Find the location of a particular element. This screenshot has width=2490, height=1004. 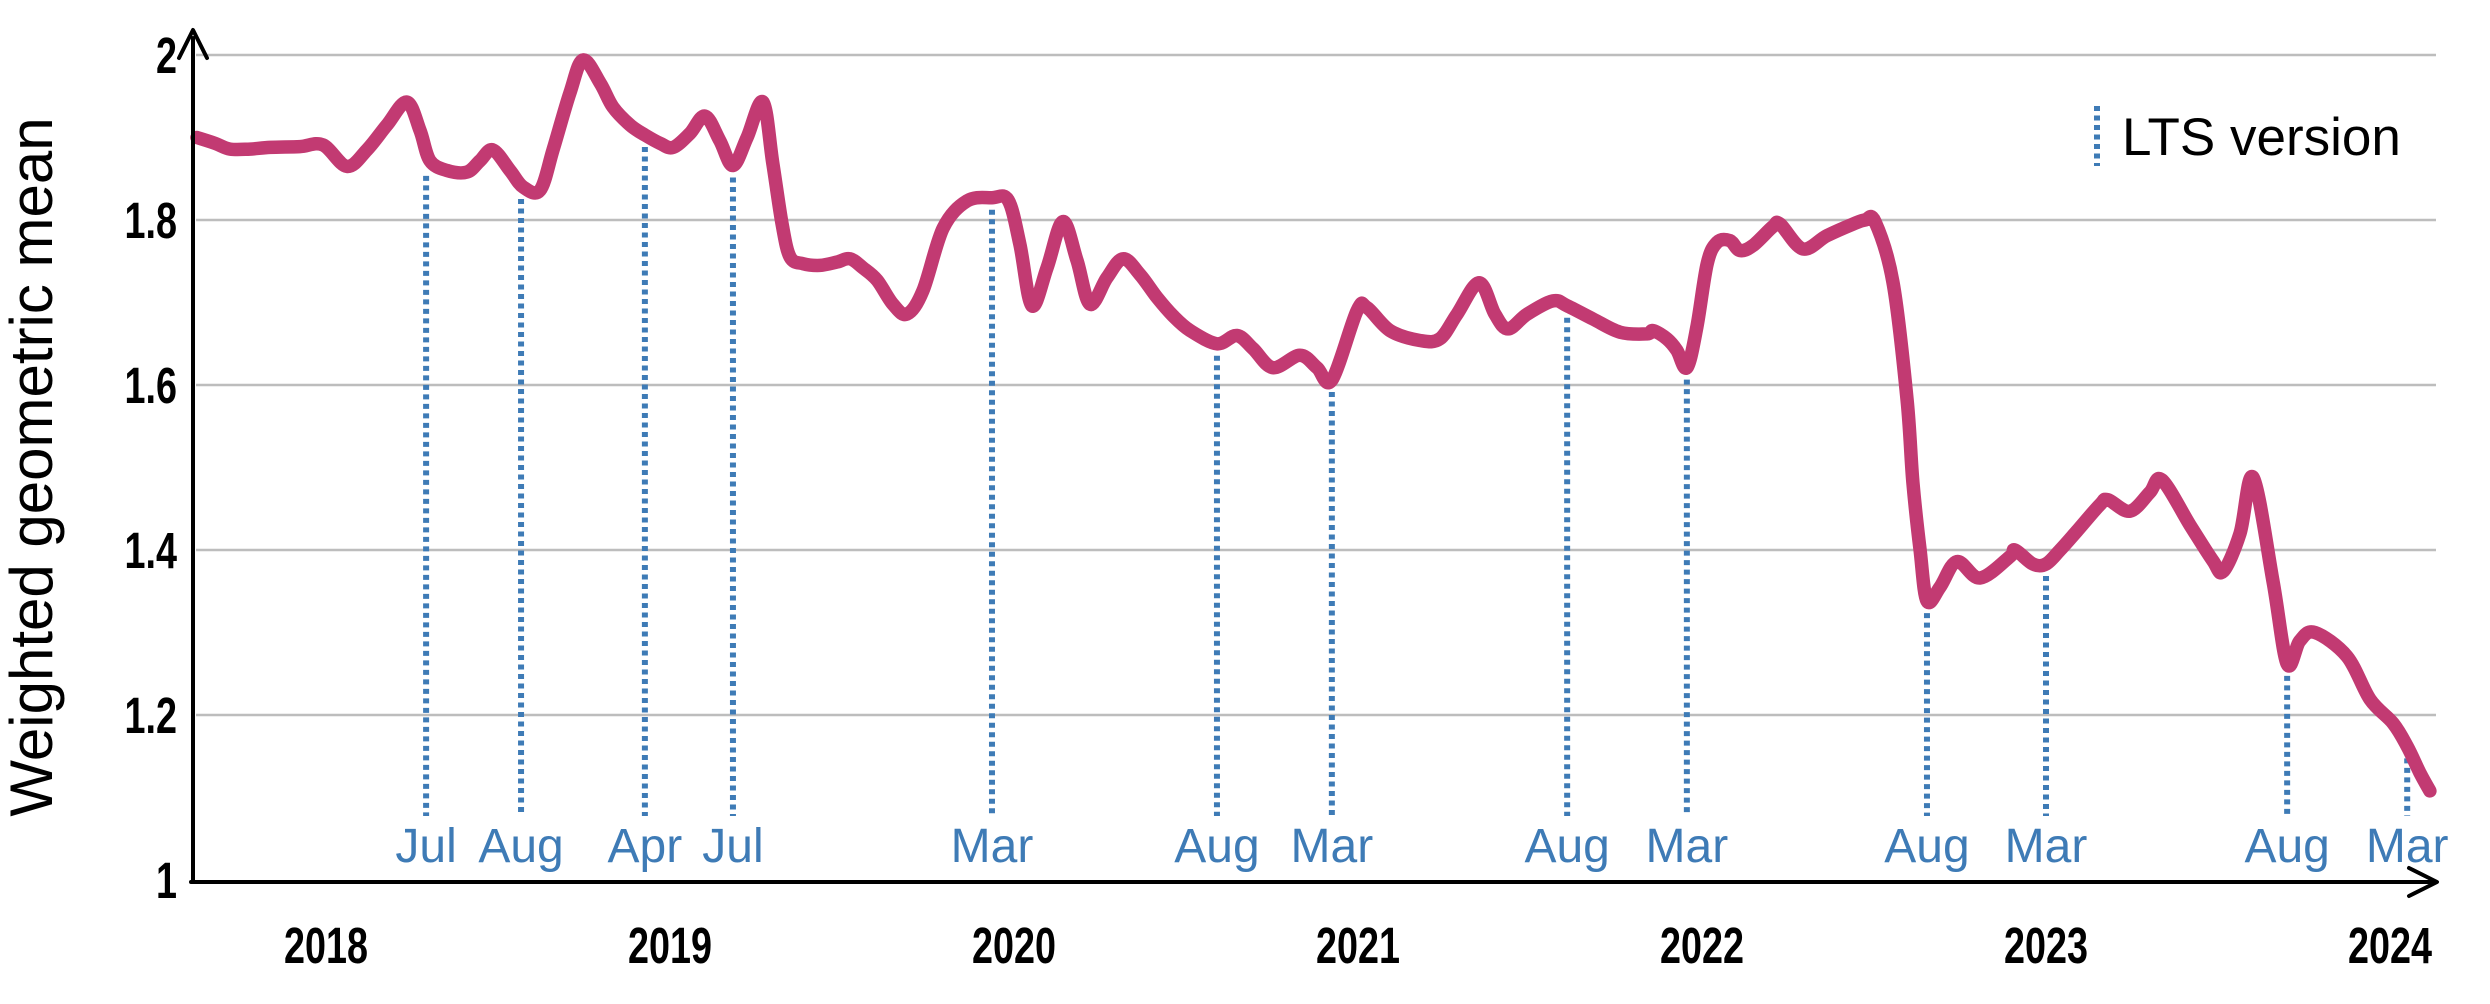

y-axis-arrow-icon is located at coordinates (193, 44).